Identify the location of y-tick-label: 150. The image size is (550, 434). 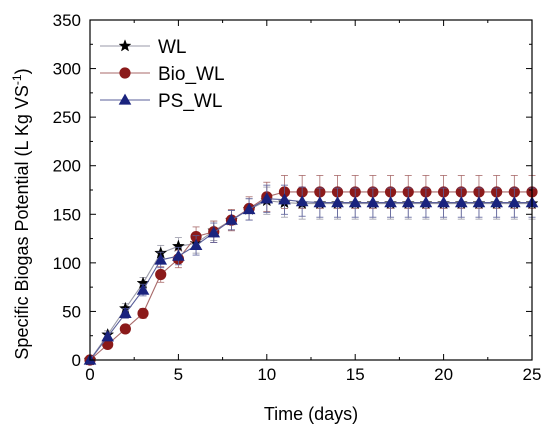
(67, 214).